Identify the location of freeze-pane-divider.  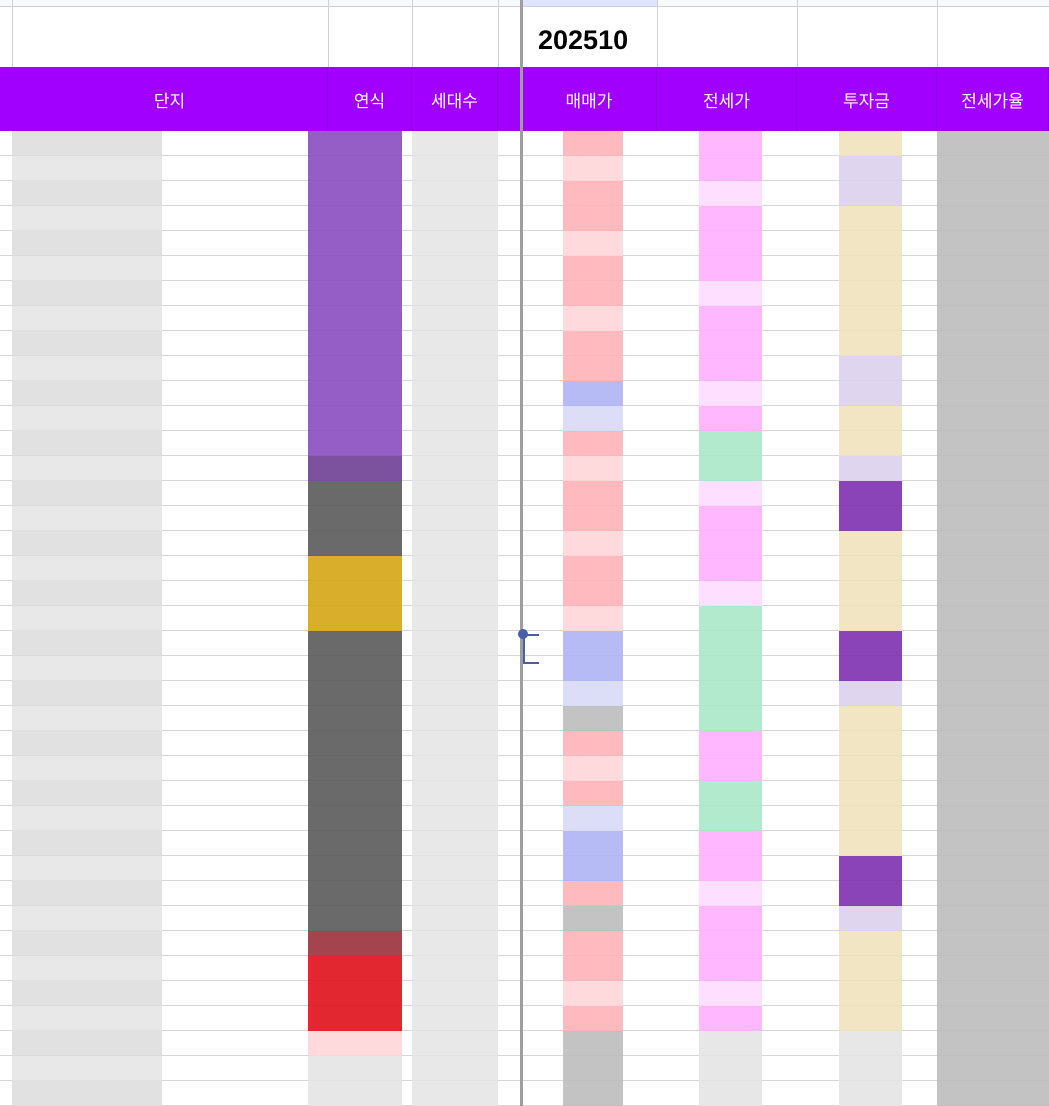
(521, 553).